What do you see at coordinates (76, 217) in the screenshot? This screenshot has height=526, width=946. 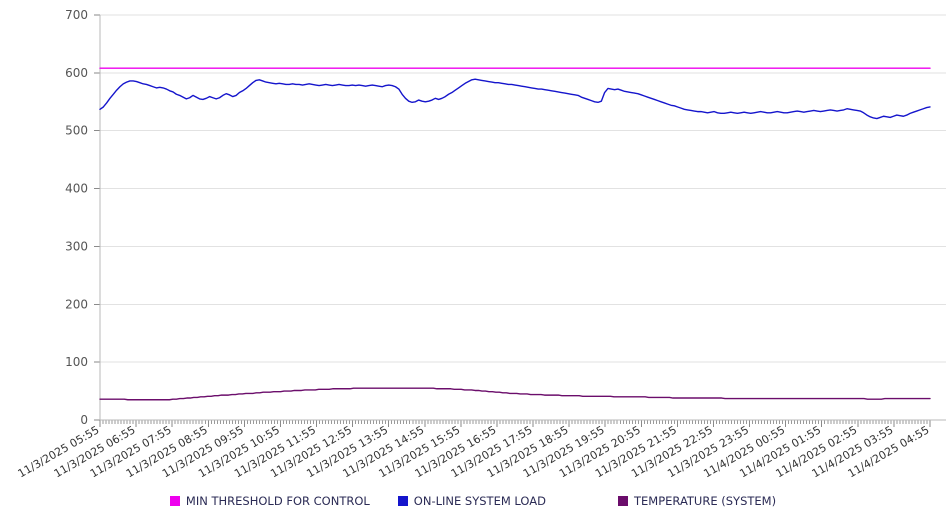 I see `y-axis-tick-labels: 0 100 200 300 400 500 600 700` at bounding box center [76, 217].